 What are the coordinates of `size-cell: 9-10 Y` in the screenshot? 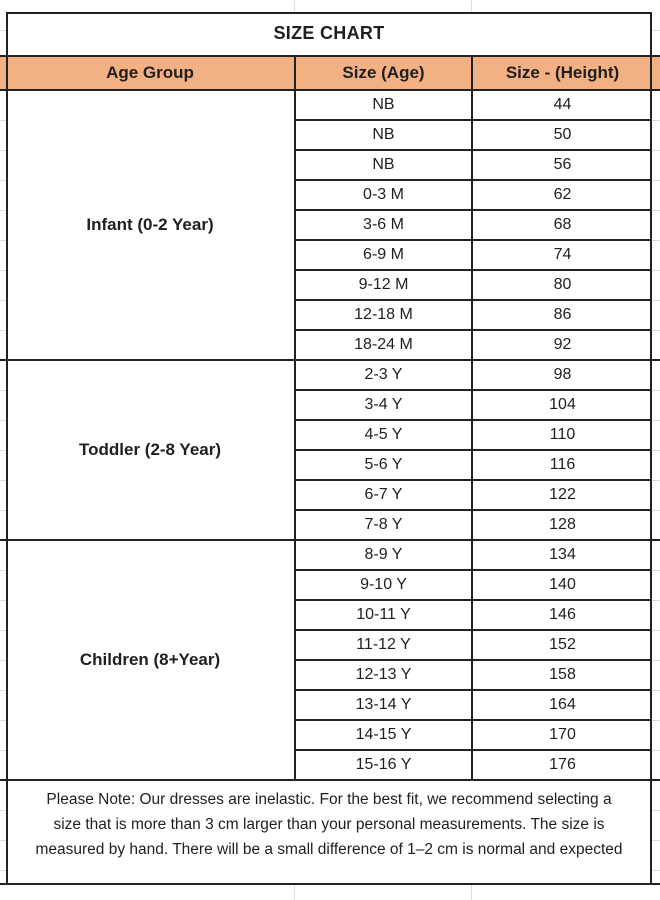 It's located at (384, 586).